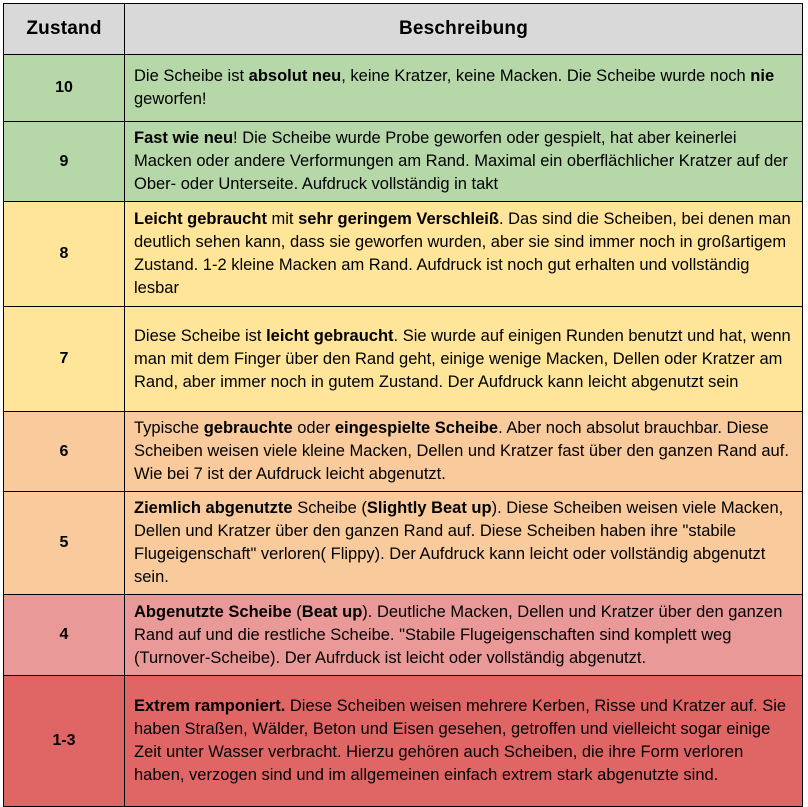 The height and width of the screenshot is (807, 808). What do you see at coordinates (213, 508) in the screenshot?
I see `emphasis-text: Ziemlich abgenutzte` at bounding box center [213, 508].